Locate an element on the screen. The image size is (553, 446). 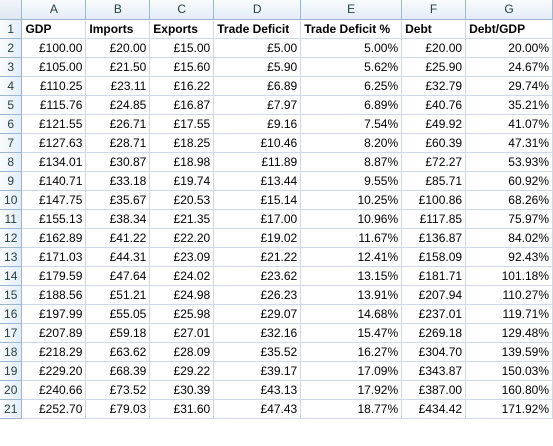
table-cell: £240.66 is located at coordinates (54, 390).